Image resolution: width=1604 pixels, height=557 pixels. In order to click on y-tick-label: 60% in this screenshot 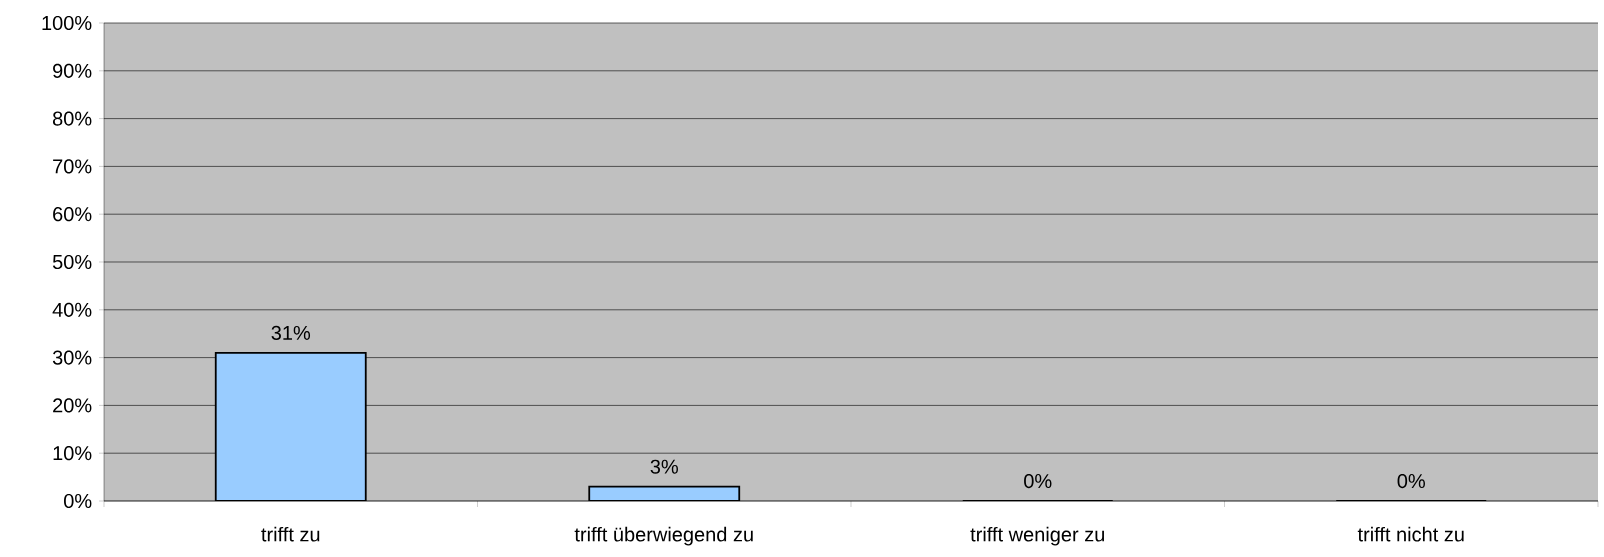, I will do `click(72, 214)`.